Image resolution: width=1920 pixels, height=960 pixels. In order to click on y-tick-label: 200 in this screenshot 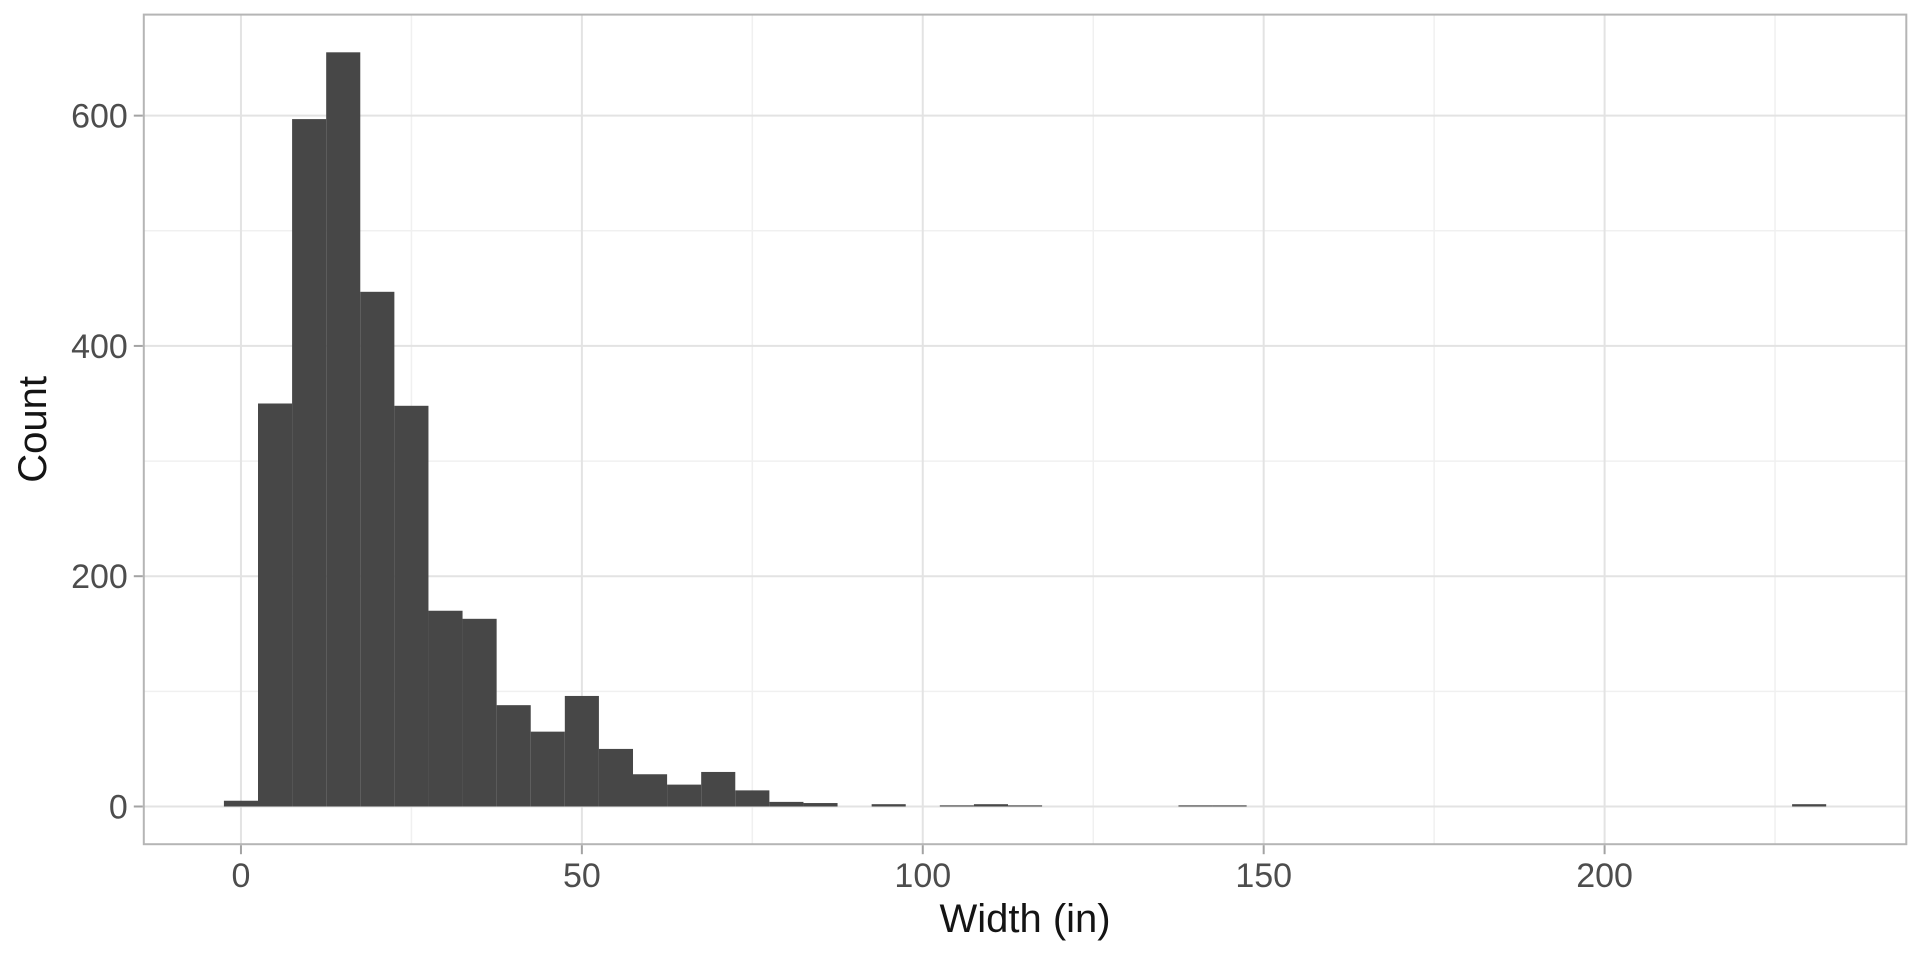, I will do `click(99, 577)`.